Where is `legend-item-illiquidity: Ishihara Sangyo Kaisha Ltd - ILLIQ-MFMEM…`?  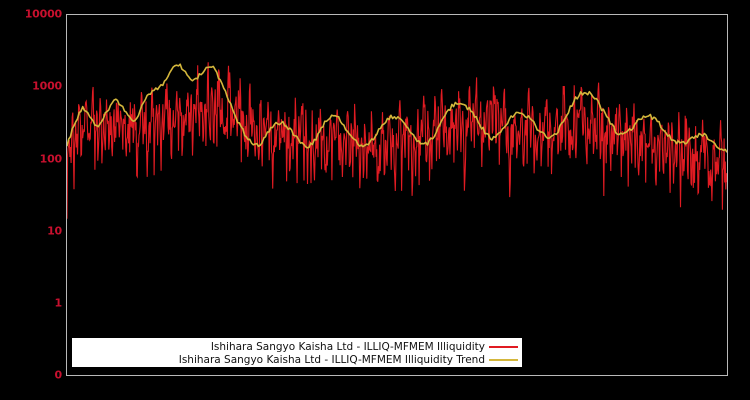 legend-item-illiquidity: Ishihara Sangyo Kaisha Ltd - ILLIQ-MFMEM… is located at coordinates (297, 347).